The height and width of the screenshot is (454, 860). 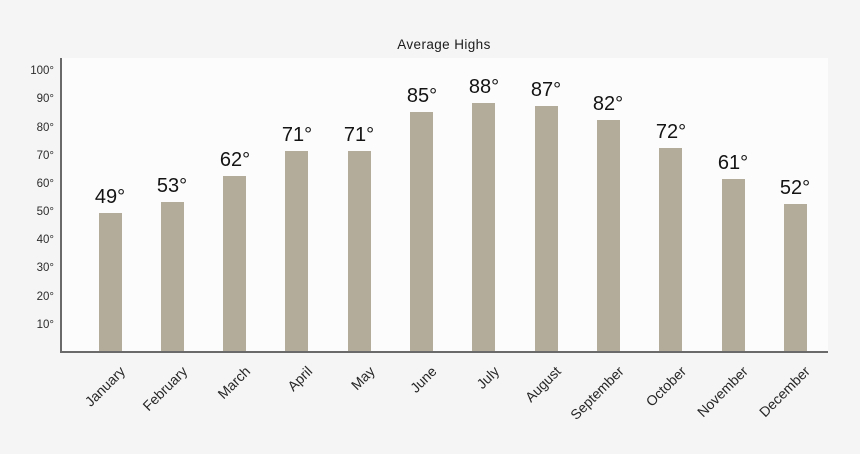 What do you see at coordinates (110, 282) in the screenshot?
I see `bar-january` at bounding box center [110, 282].